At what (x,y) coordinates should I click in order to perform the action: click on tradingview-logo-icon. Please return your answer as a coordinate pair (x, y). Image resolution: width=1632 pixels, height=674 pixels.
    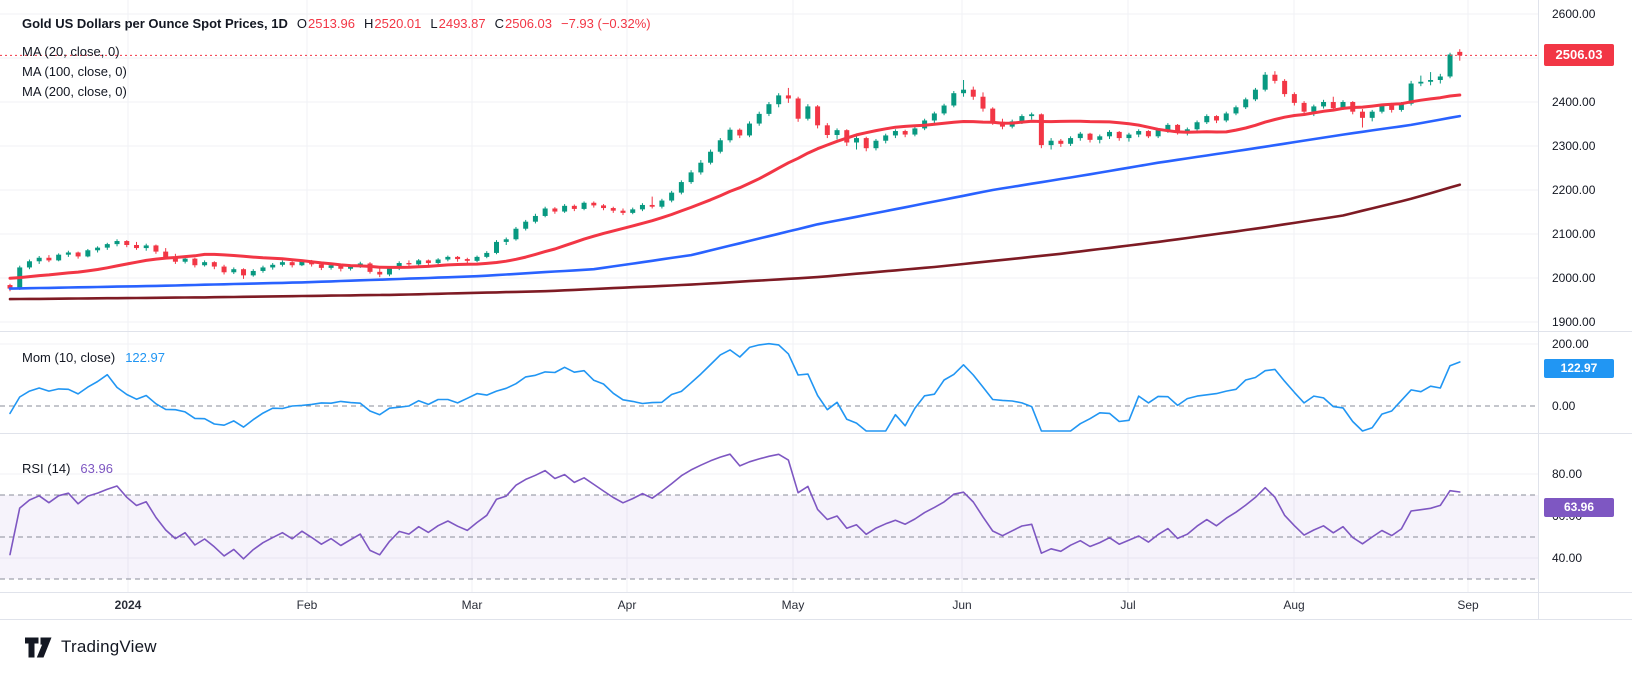
    Looking at the image, I should click on (38, 647).